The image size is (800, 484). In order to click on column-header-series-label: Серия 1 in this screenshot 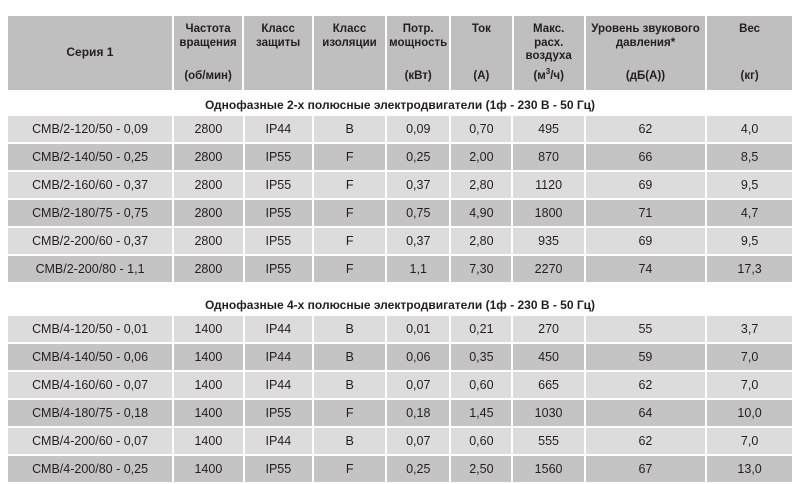, I will do `click(90, 52)`.